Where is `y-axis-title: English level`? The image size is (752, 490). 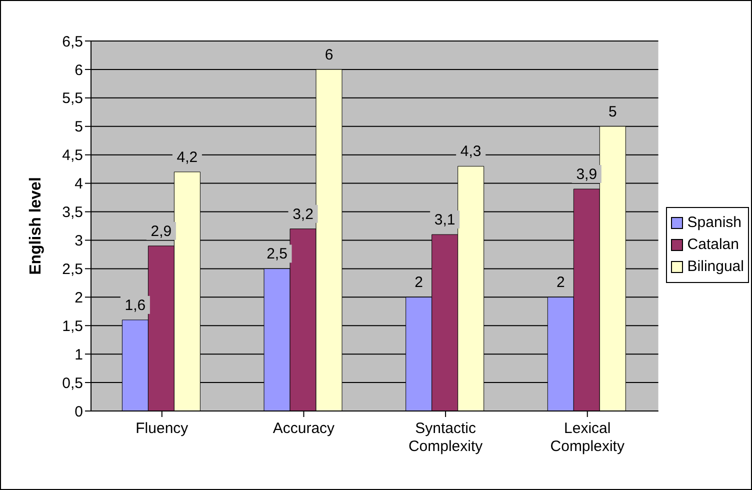
y-axis-title: English level is located at coordinates (36, 226).